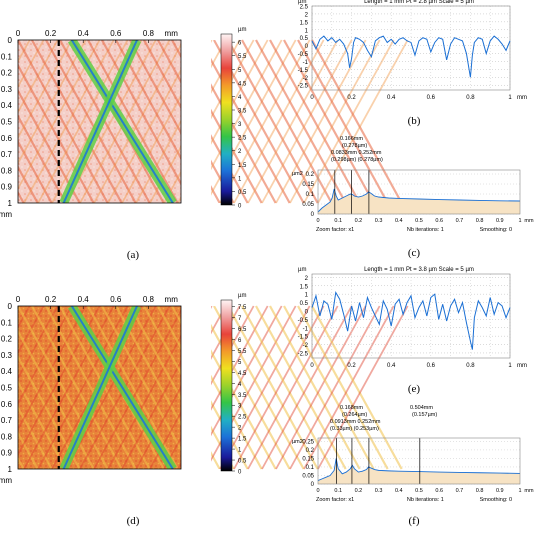 The width and height of the screenshot is (550, 534). Describe the element at coordinates (431, 366) in the screenshot. I see `x-tick-label: 0.6` at that location.